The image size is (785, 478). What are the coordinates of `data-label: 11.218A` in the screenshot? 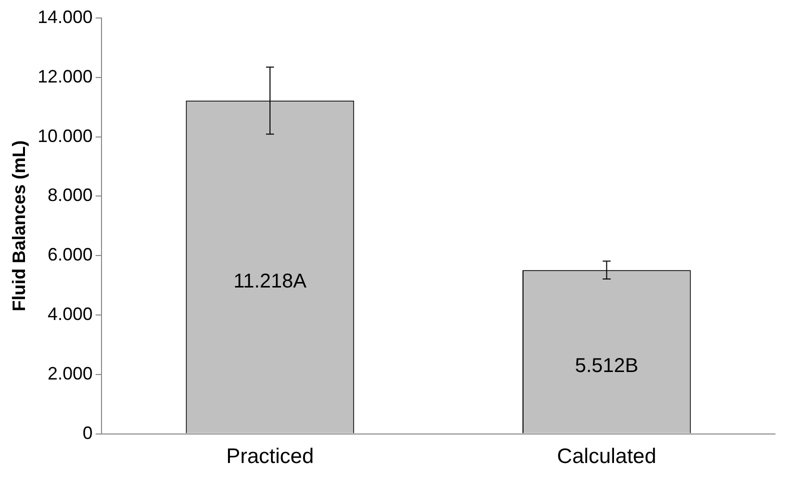 It's located at (270, 281).